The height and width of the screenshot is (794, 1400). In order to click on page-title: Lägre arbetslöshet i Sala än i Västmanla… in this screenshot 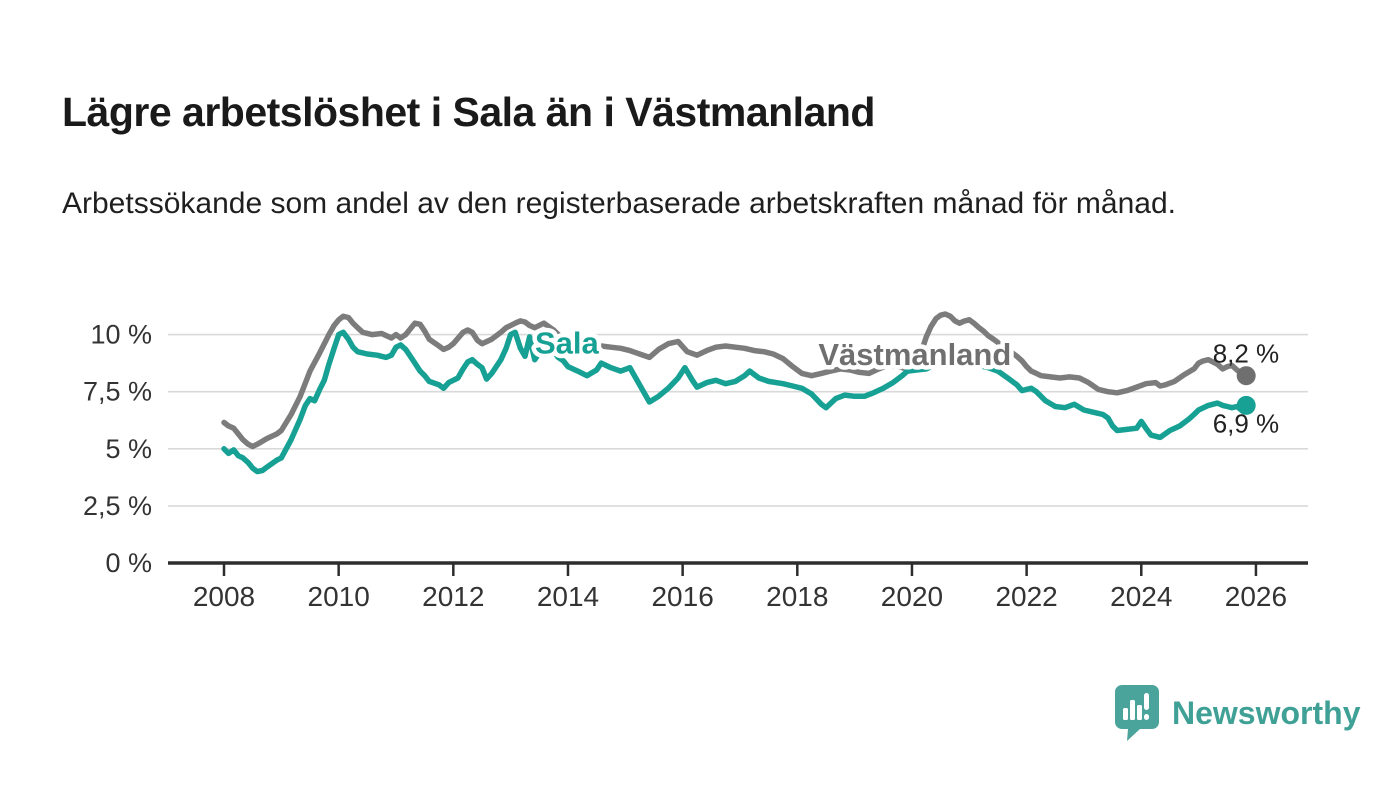, I will do `click(468, 112)`.